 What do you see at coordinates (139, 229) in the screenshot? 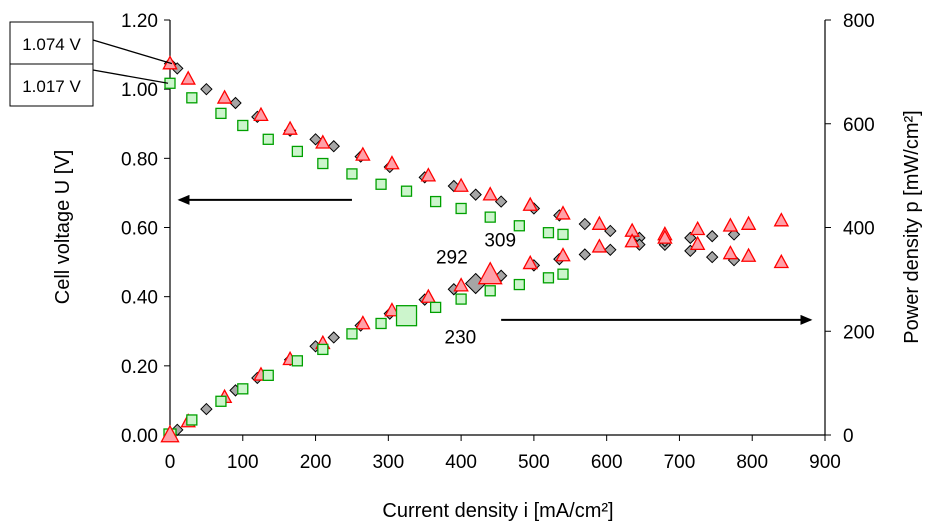
I see `left-y-tick-label: 0.60` at bounding box center [139, 229].